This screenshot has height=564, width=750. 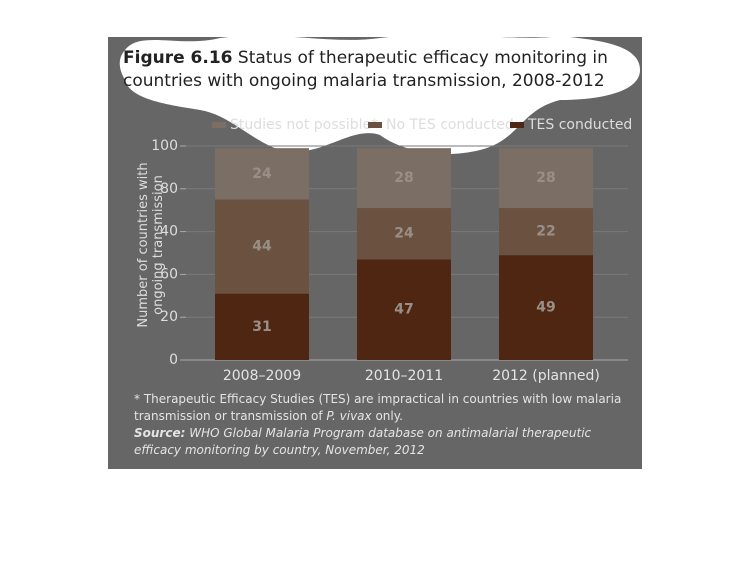 I want to click on y-tick-label: 20, so click(x=169, y=317).